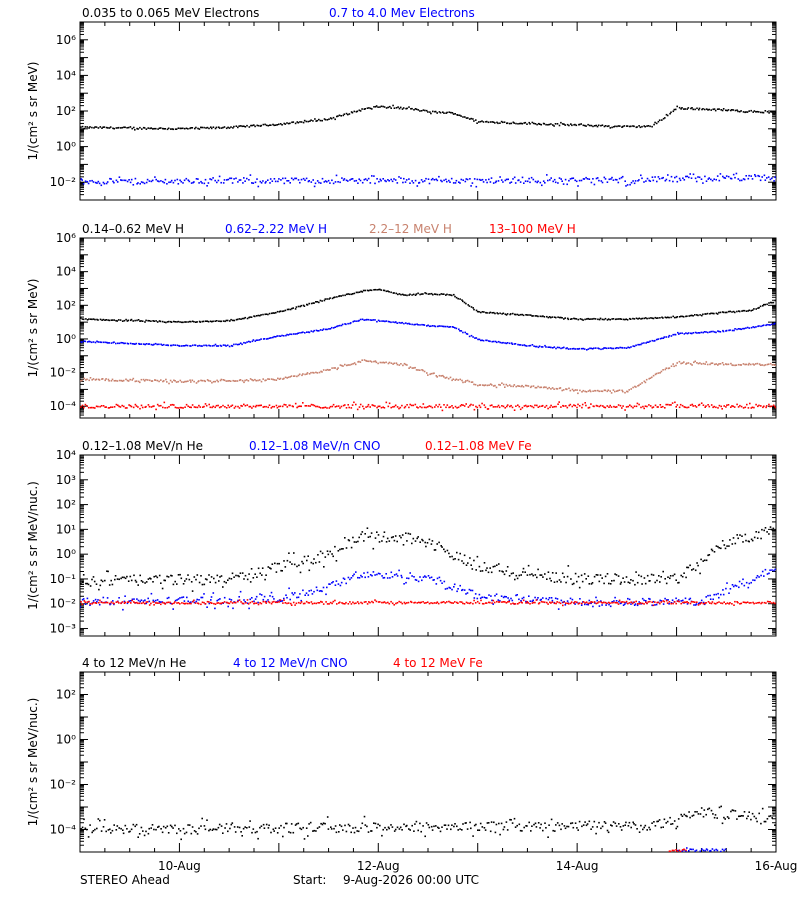 Image resolution: width=800 pixels, height=900 pixels. I want to click on y-tick-label: 10⁻², so click(63, 785).